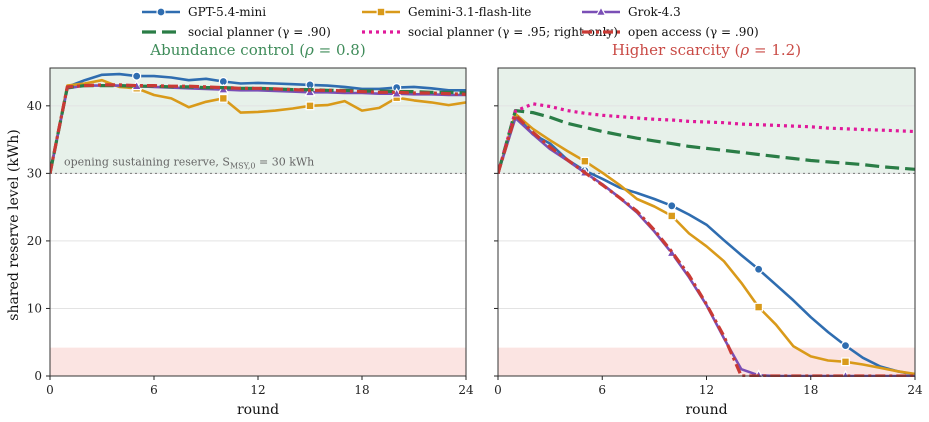 The image size is (929, 422). I want to click on sustainable-band, so click(706, 121).